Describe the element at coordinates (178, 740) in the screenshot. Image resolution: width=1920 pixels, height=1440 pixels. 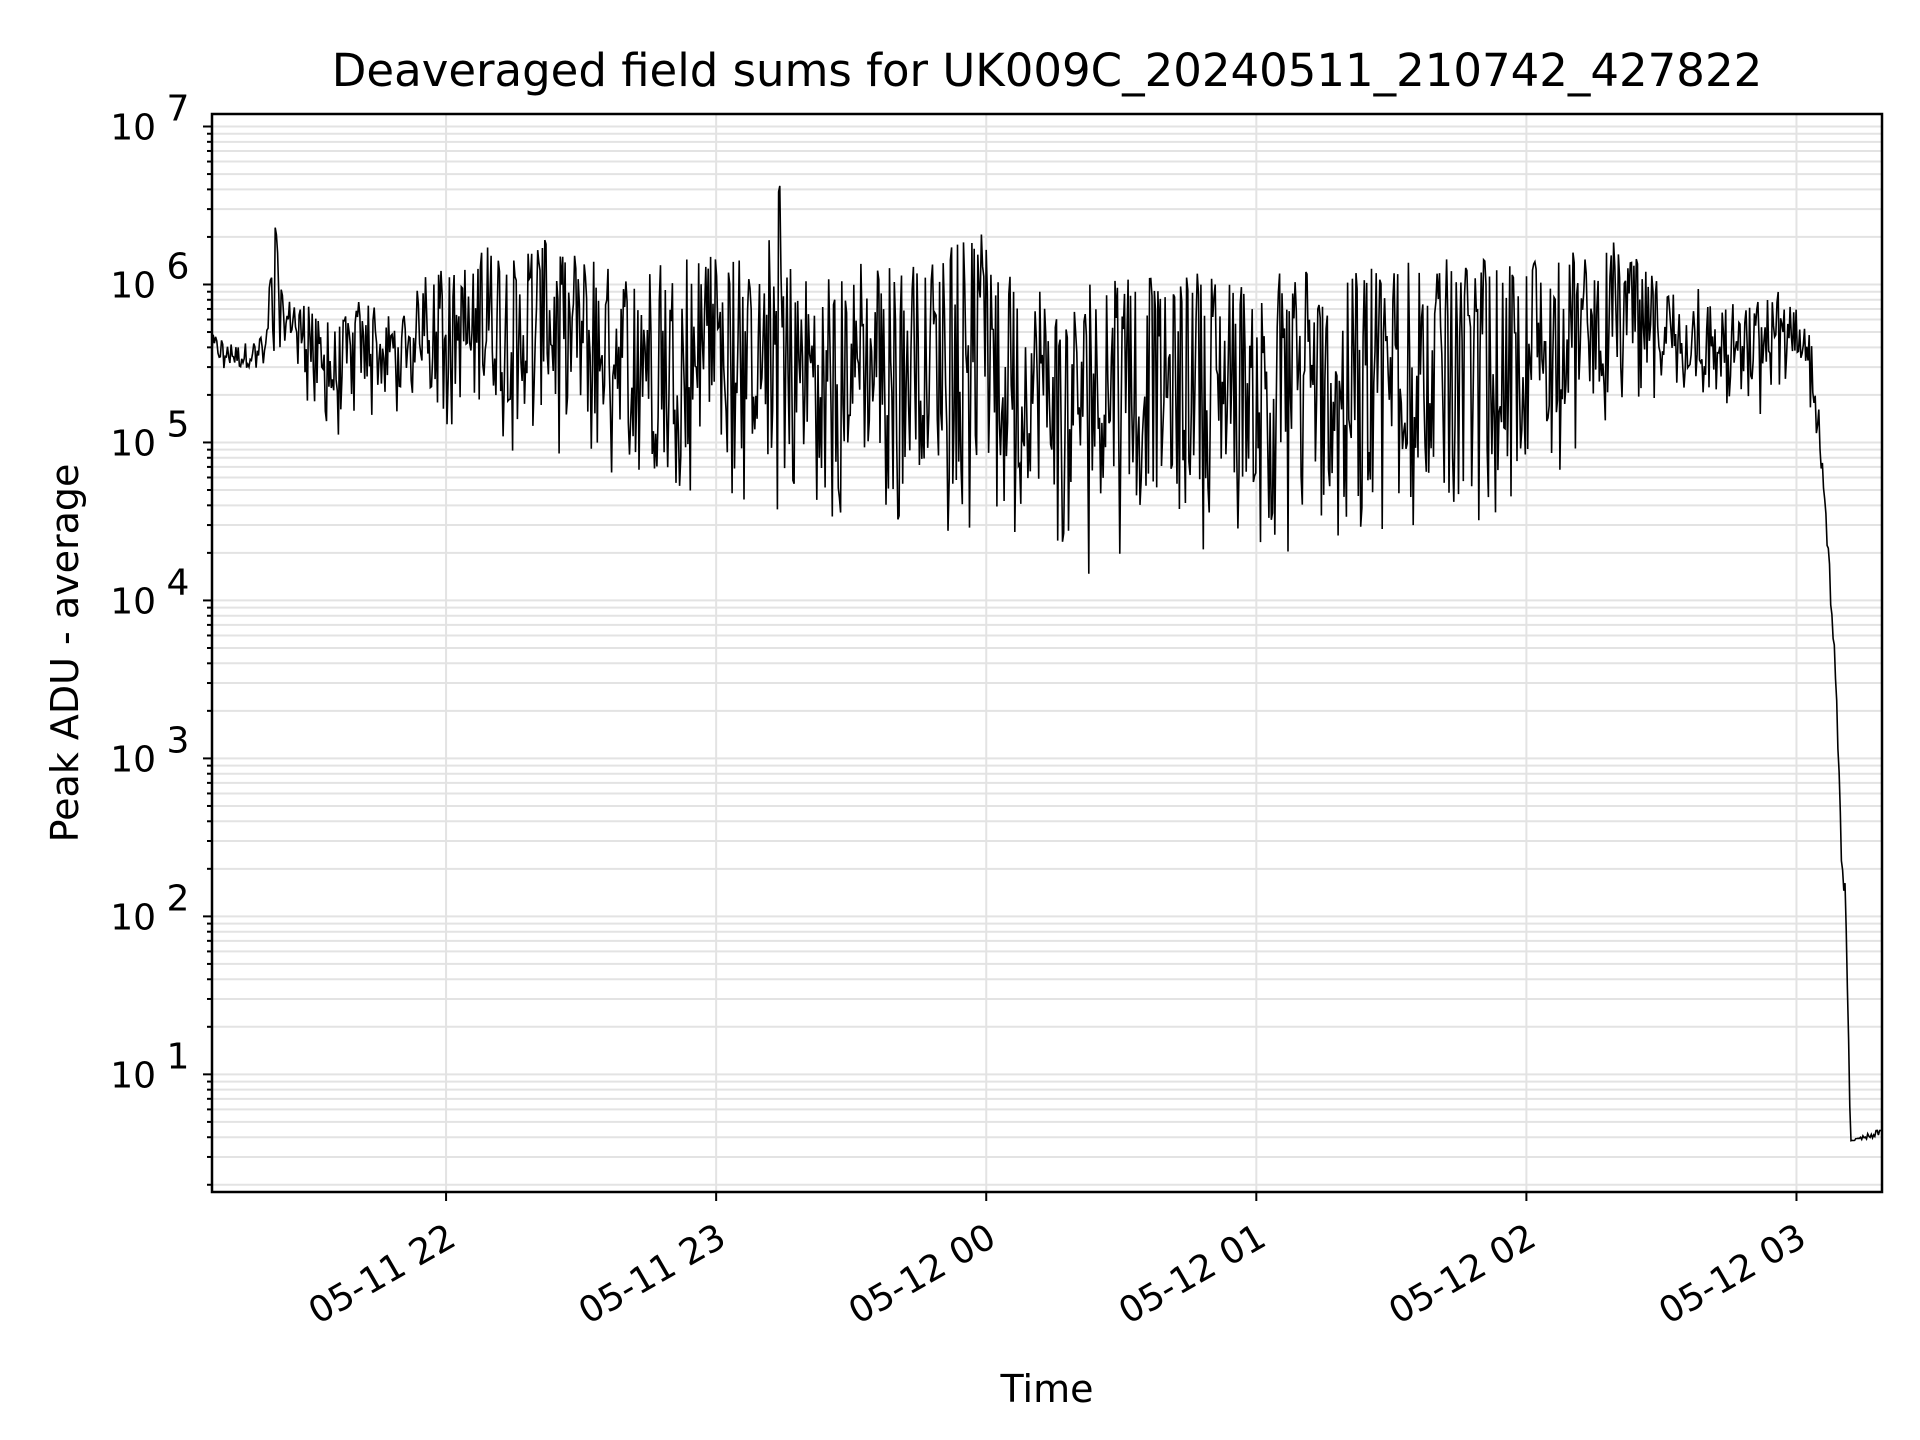
I see `y-tick-exponent: 3` at that location.